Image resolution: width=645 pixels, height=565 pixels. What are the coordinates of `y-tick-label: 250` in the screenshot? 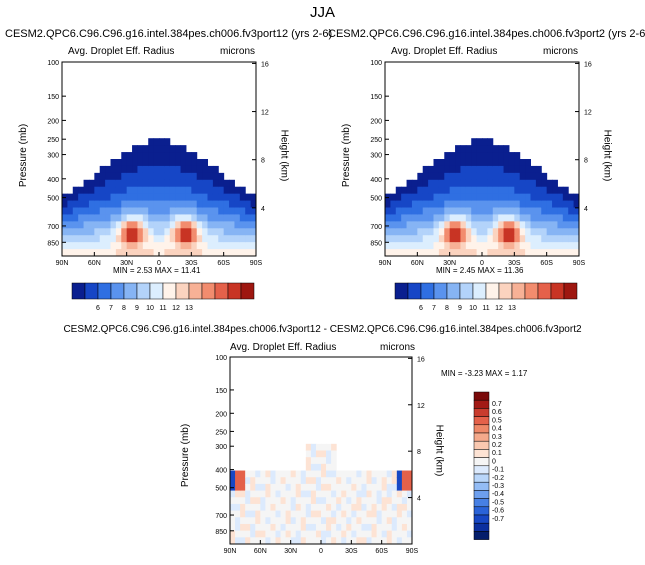 It's located at (53, 140).